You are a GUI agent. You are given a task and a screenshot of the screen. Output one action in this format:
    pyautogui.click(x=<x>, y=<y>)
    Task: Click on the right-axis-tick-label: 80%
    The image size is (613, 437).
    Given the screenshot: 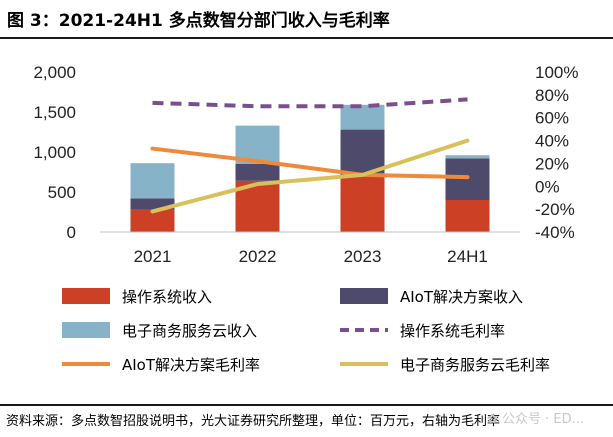 What is the action you would take?
    pyautogui.click(x=552, y=95)
    